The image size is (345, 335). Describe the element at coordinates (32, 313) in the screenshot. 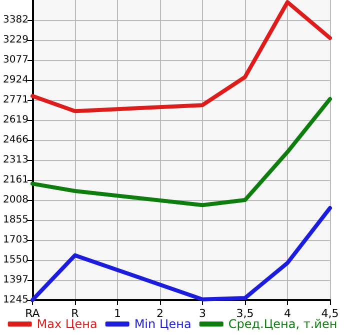

I see `x-tick-label: RA` at that location.